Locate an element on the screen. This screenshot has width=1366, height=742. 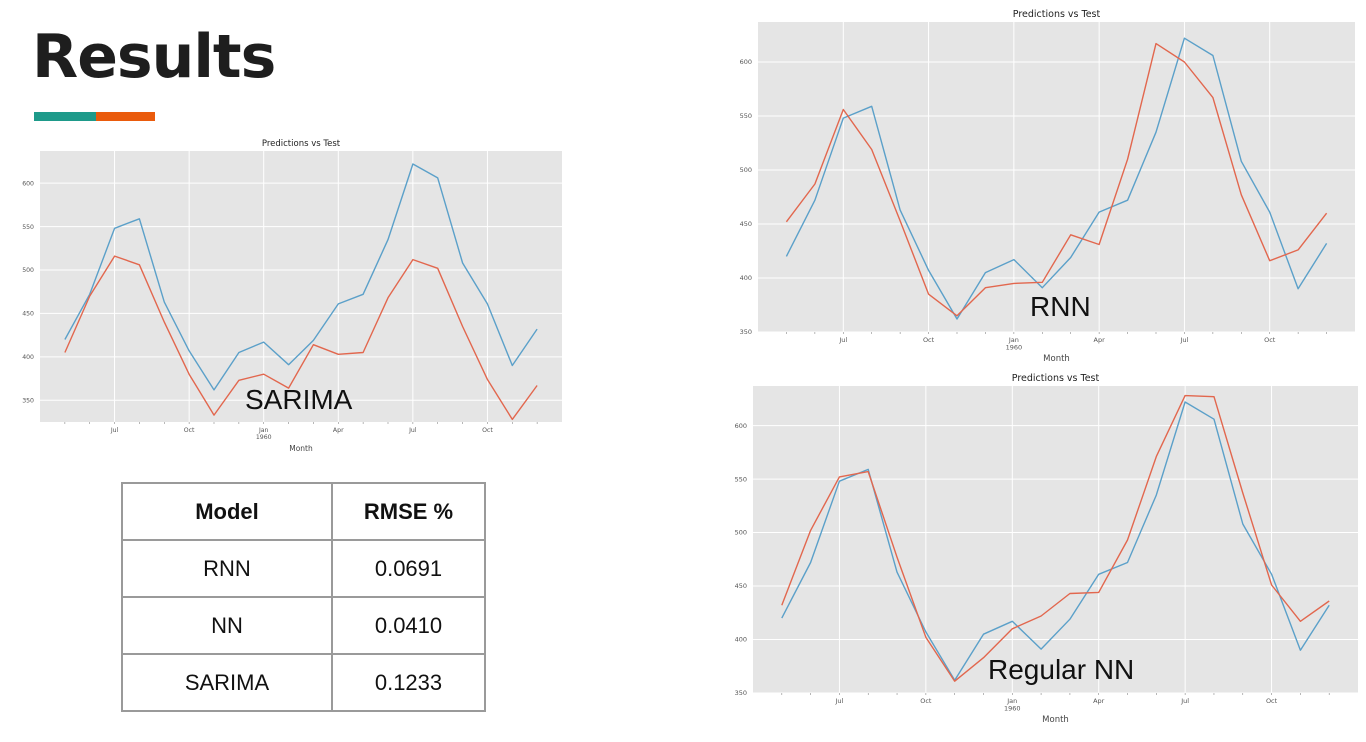
table-cell-rmse: 0.0691 is located at coordinates (408, 568).